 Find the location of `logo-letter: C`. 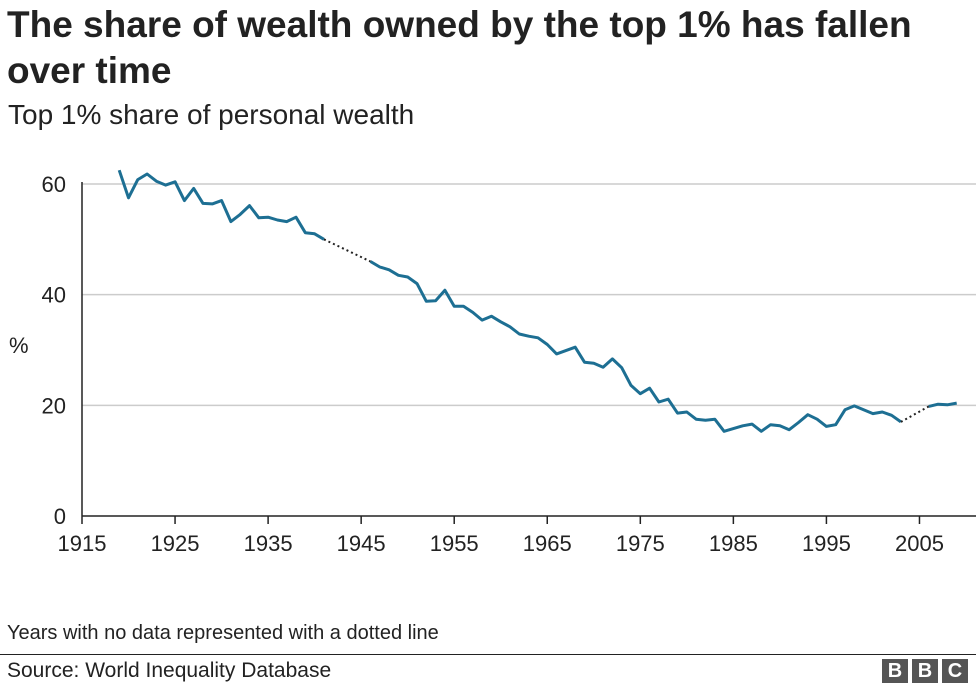

logo-letter: C is located at coordinates (955, 671).